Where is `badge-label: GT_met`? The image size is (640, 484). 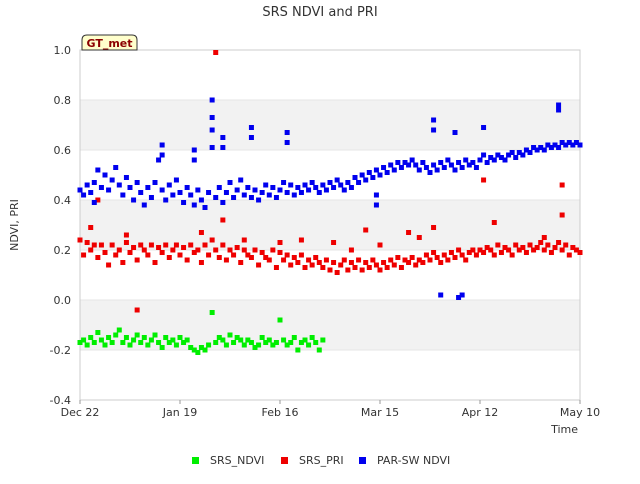
badge-label: GT_met is located at coordinates (109, 43).